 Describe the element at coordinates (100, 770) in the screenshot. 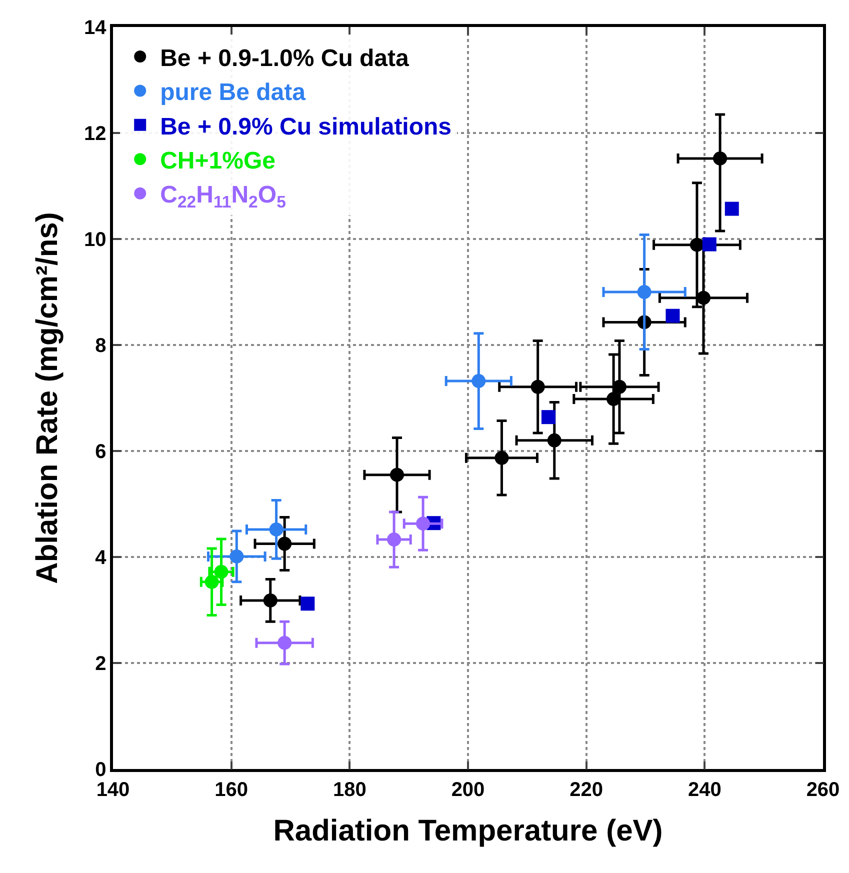

I see `y-tick-label: 0` at that location.